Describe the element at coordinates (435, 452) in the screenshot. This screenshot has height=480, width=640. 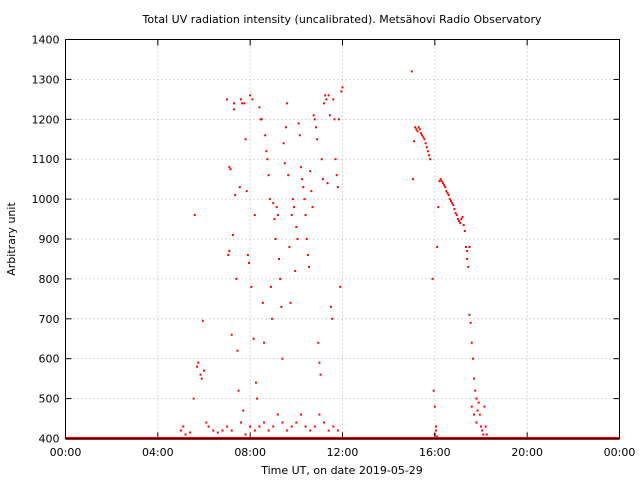
I see `x-tick-label: 16:00` at that location.